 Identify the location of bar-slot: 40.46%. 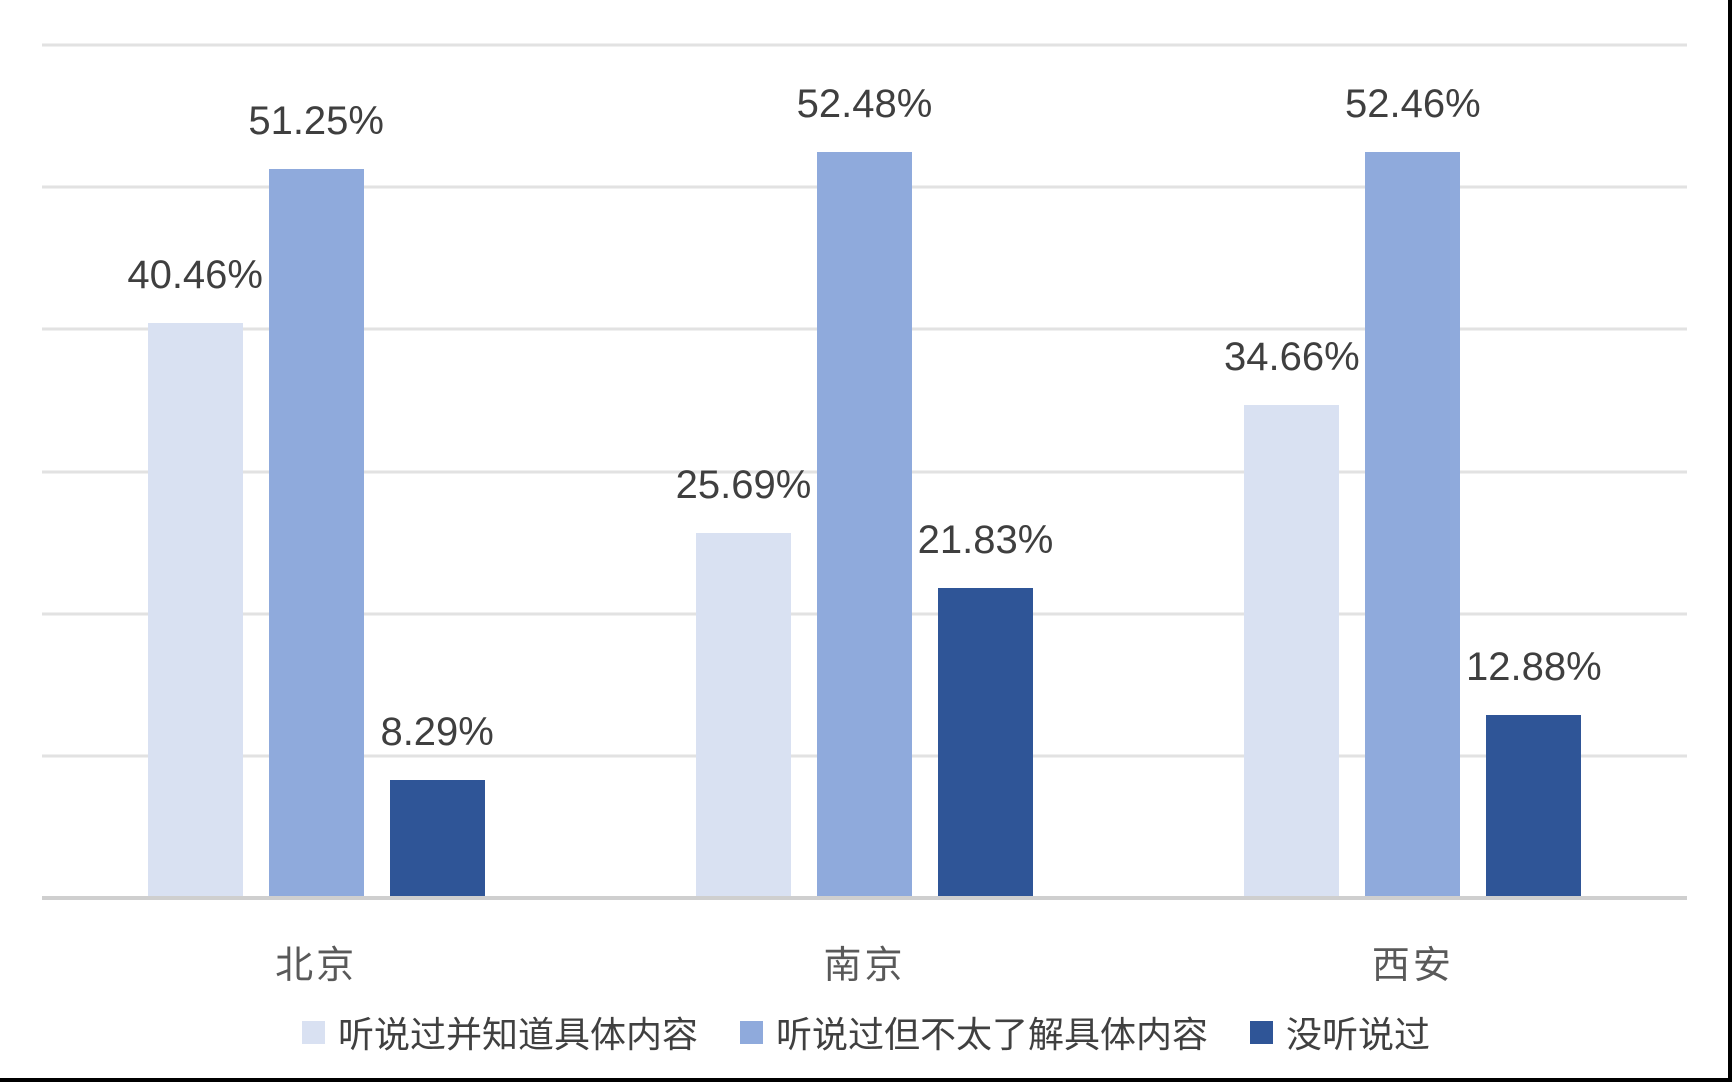
(195, 471).